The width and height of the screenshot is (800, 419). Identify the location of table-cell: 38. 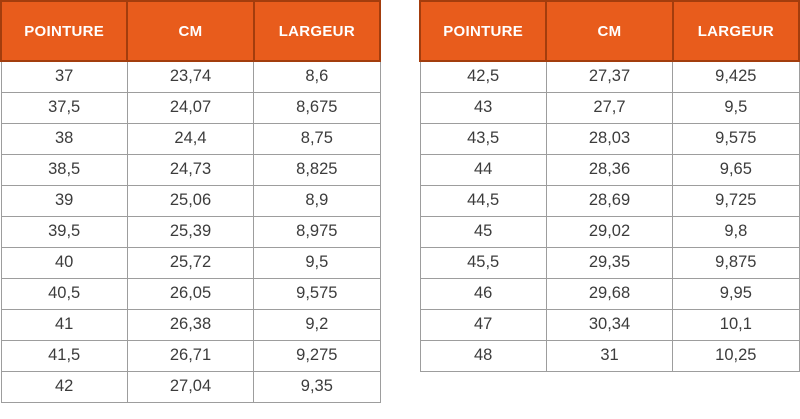
(64, 138).